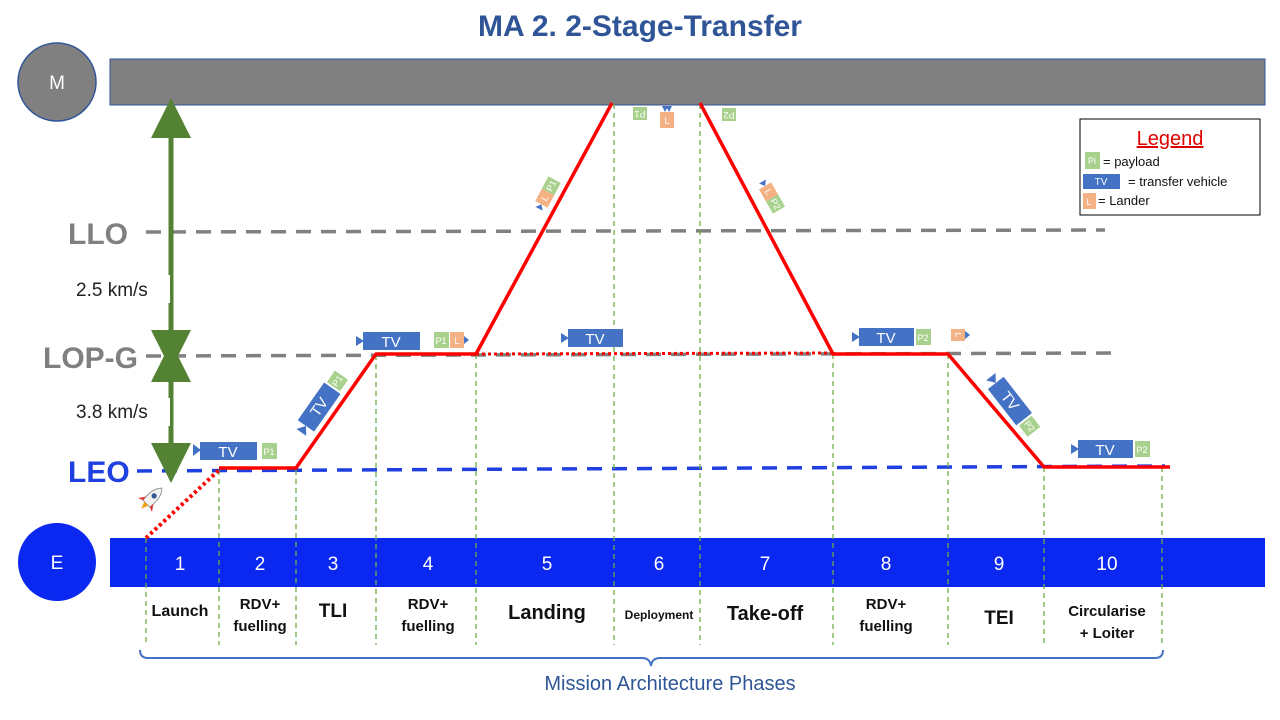 The image size is (1280, 720). Describe the element at coordinates (625, 231) in the screenshot. I see `llo-orbit-line` at that location.